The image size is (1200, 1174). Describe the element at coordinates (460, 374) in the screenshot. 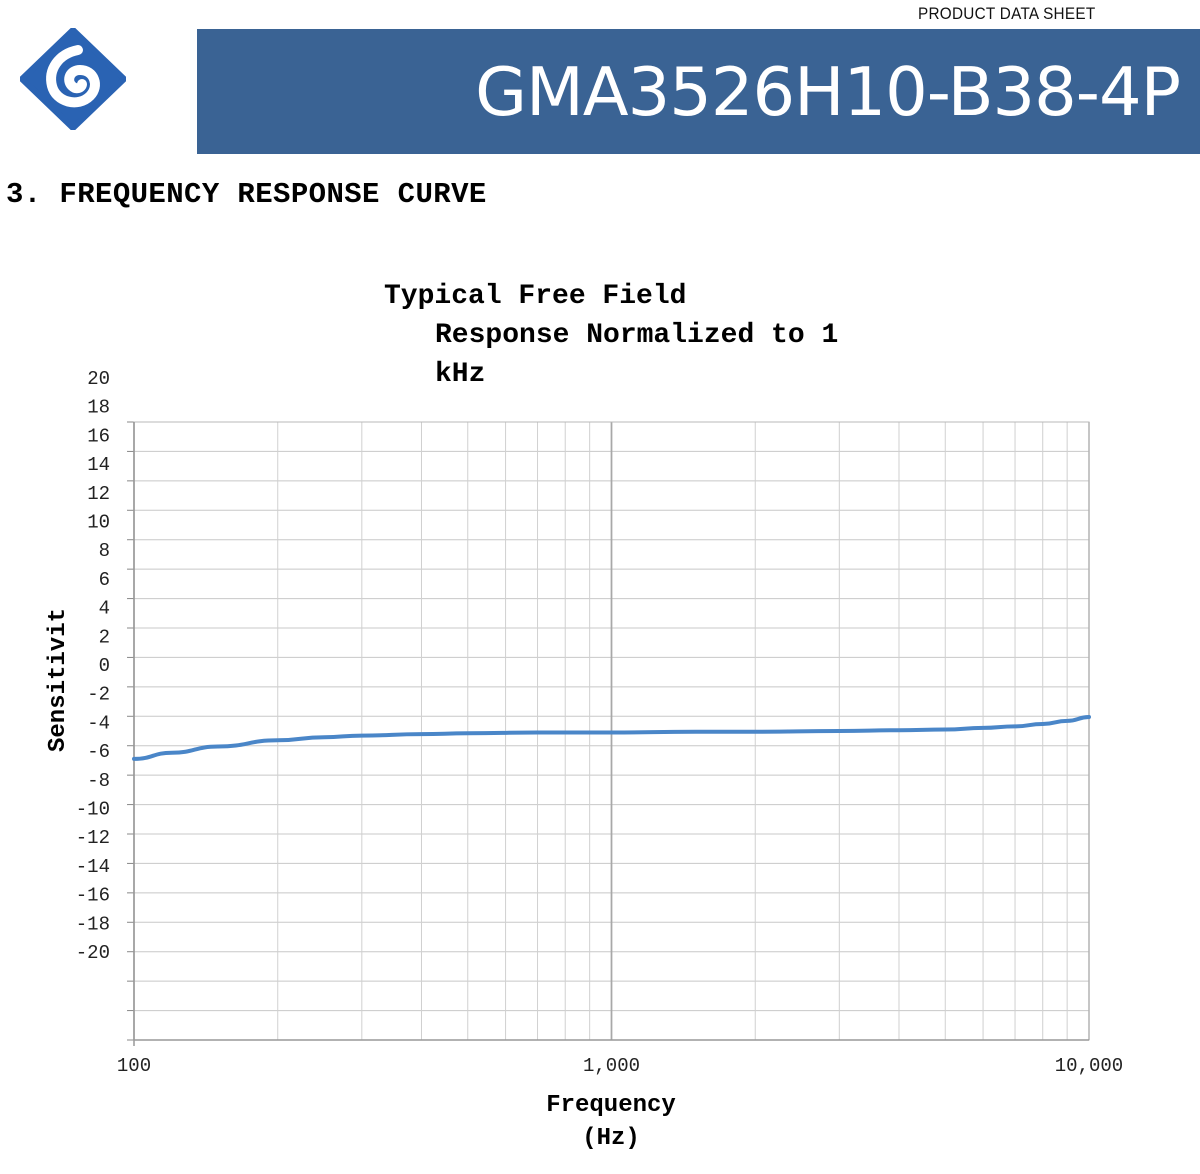

I see `chart-title-line: kHz` at that location.